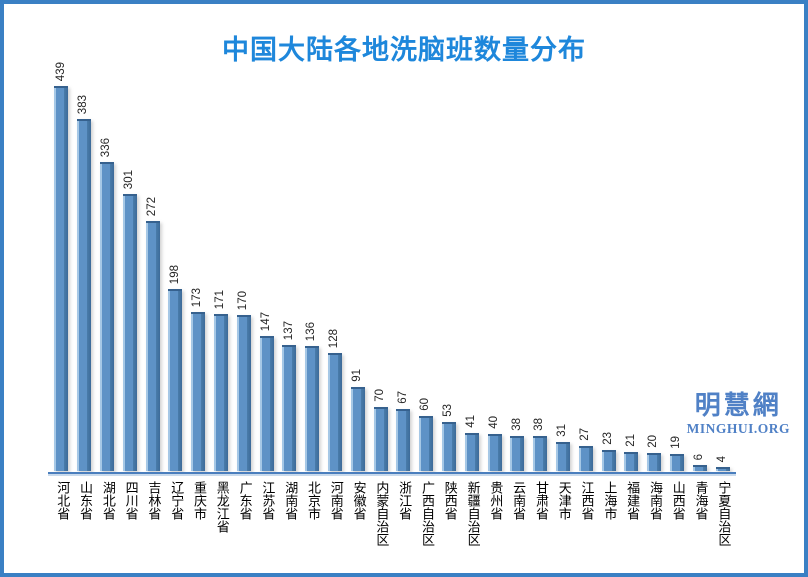 The height and width of the screenshot is (577, 808). What do you see at coordinates (403, 266) in the screenshot?
I see `bar-group: 67` at bounding box center [403, 266].